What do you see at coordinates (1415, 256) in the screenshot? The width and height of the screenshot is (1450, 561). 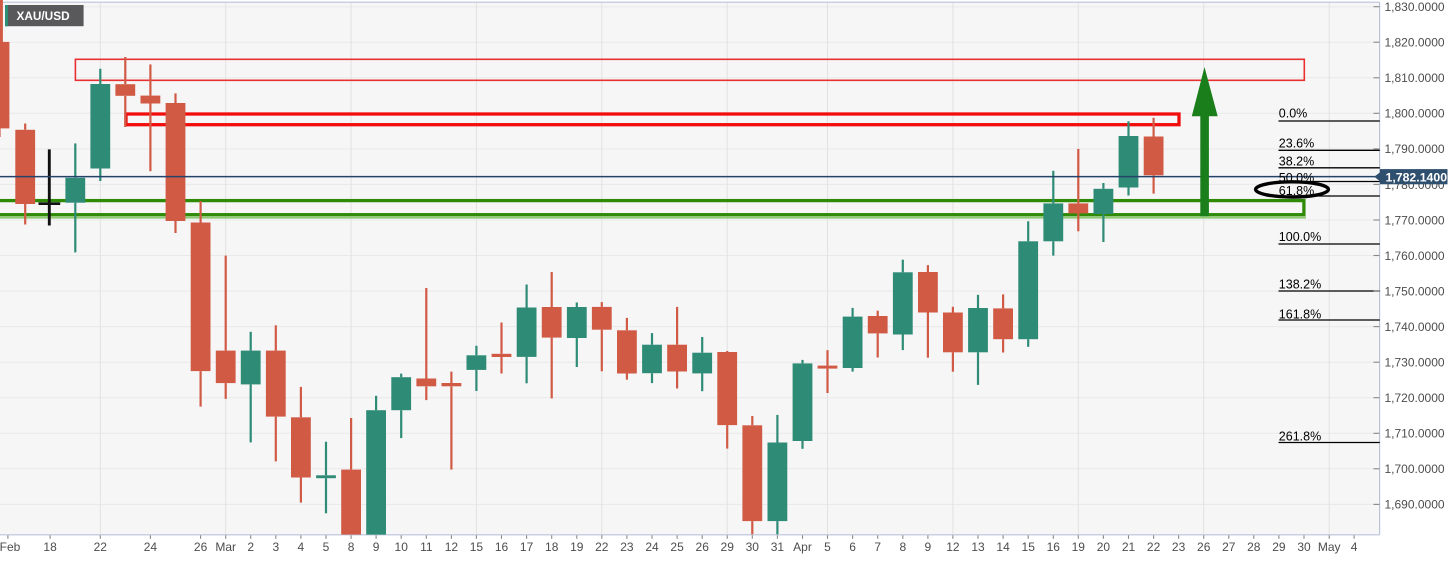 I see `svg-text: 1,760.0000` at bounding box center [1415, 256].